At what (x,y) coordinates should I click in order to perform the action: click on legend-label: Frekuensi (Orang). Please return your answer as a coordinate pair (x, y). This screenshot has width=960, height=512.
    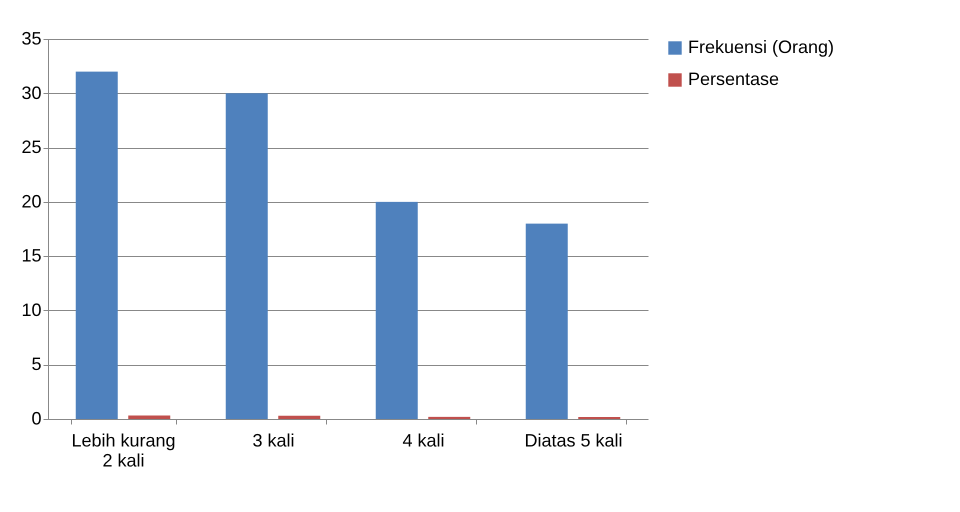
    Looking at the image, I should click on (761, 47).